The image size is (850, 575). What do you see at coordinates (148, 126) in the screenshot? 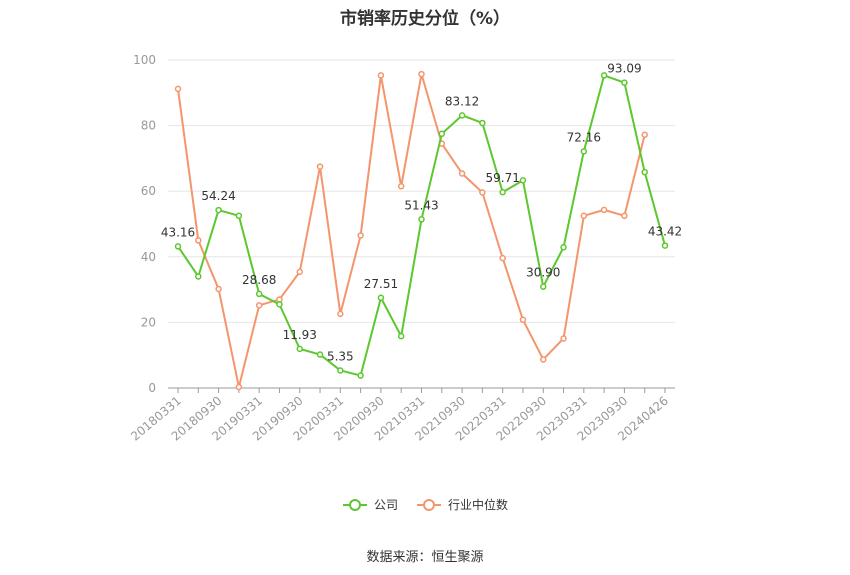
I see `y-tick-label: 80` at bounding box center [148, 126].